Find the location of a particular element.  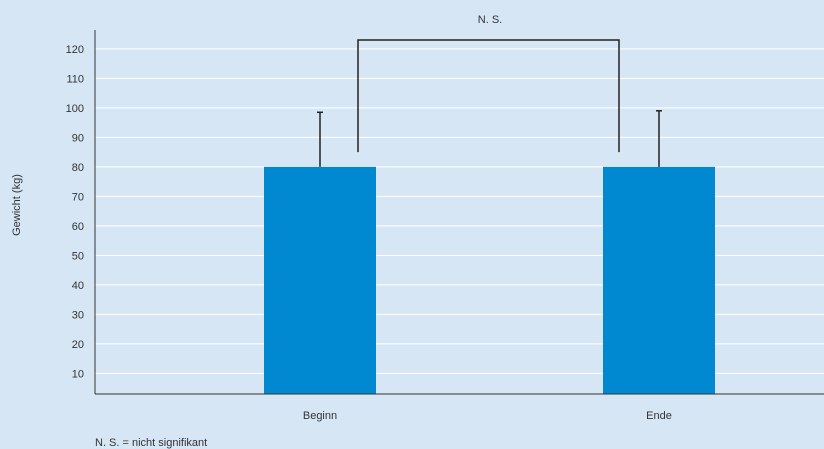

y-tick-label-40: 40 is located at coordinates (78, 286).